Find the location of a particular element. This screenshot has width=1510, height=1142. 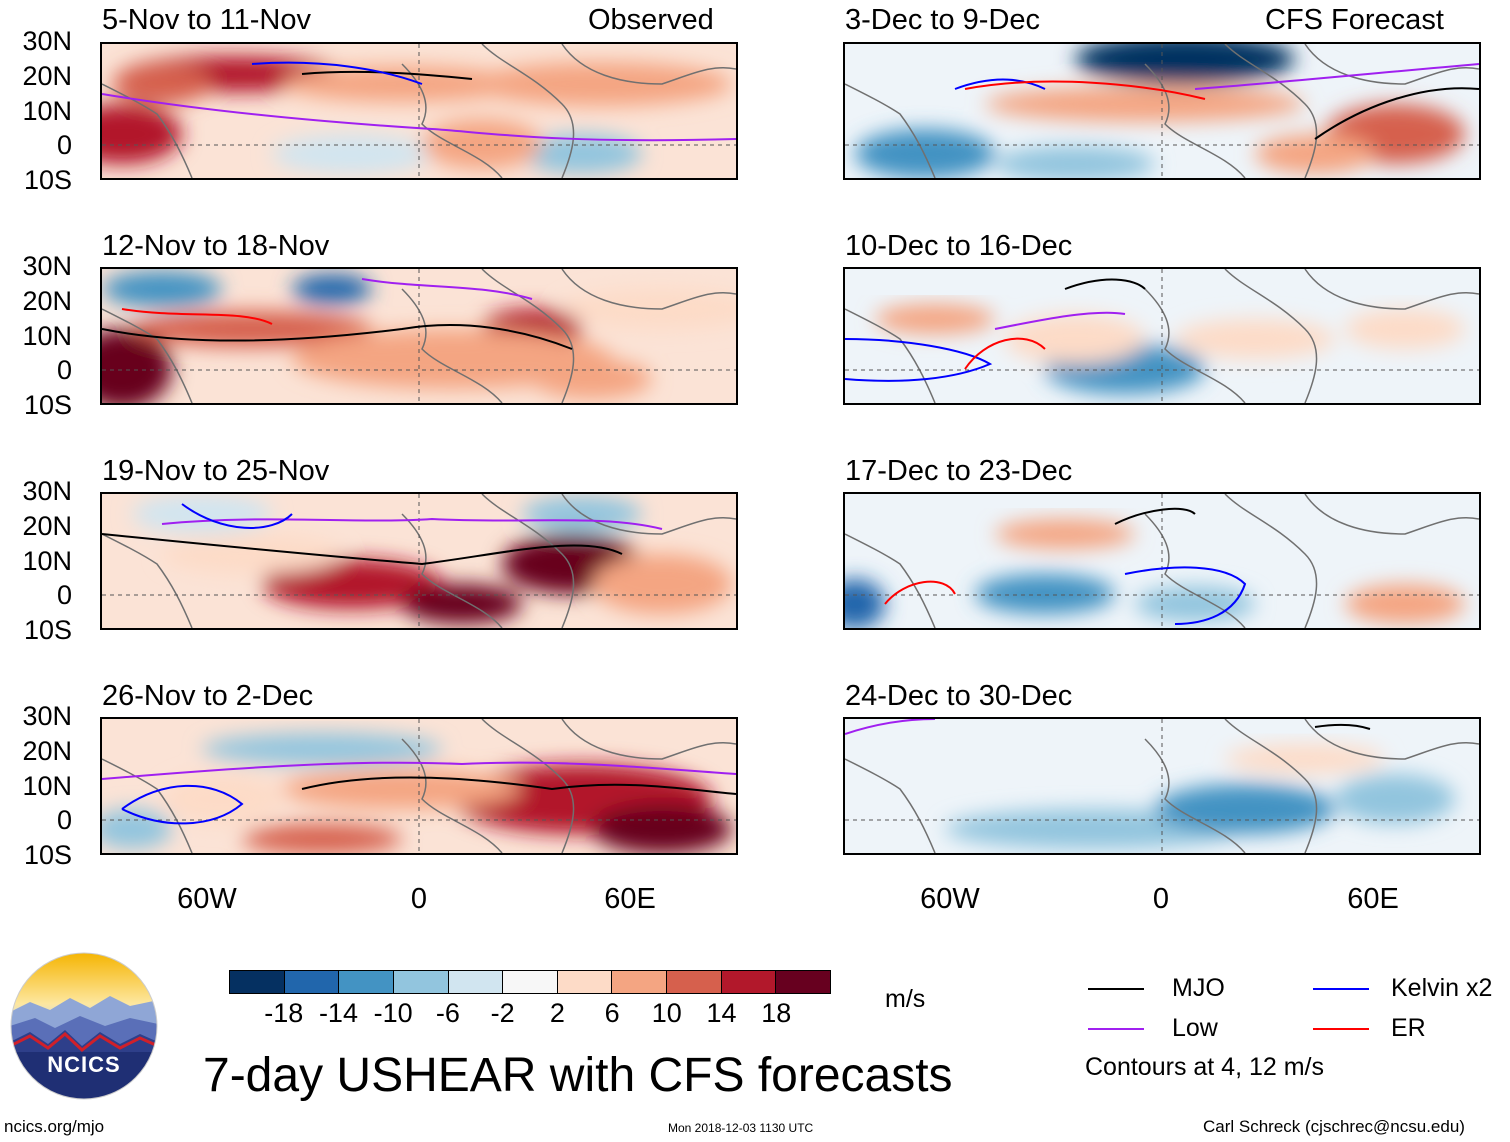

lat-label-row4-0: 30N is located at coordinates (47, 716).